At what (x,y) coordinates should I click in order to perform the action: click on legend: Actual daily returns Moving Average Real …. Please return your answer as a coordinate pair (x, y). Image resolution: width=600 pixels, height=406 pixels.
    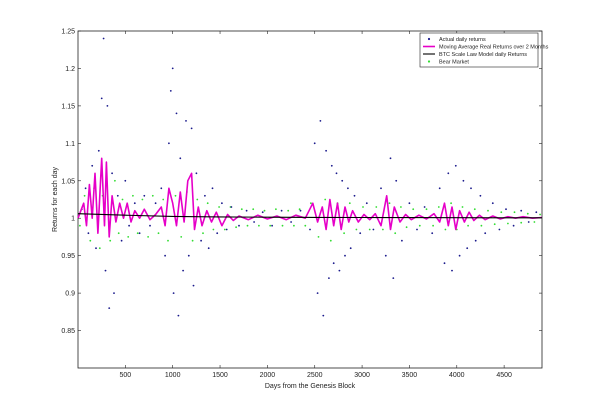
    Looking at the image, I should click on (484, 50).